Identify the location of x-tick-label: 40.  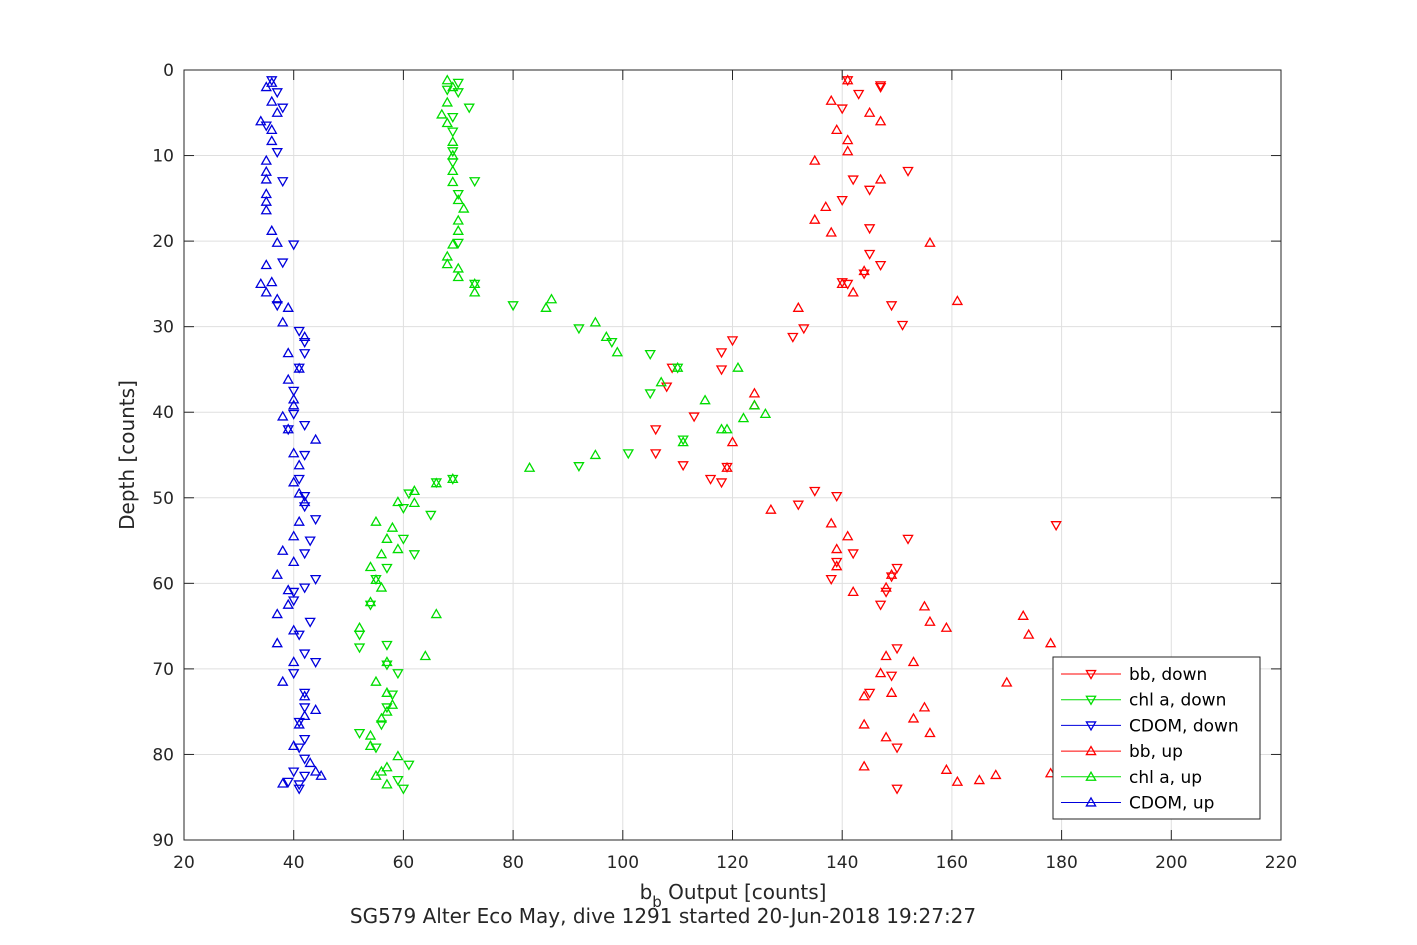
(294, 863).